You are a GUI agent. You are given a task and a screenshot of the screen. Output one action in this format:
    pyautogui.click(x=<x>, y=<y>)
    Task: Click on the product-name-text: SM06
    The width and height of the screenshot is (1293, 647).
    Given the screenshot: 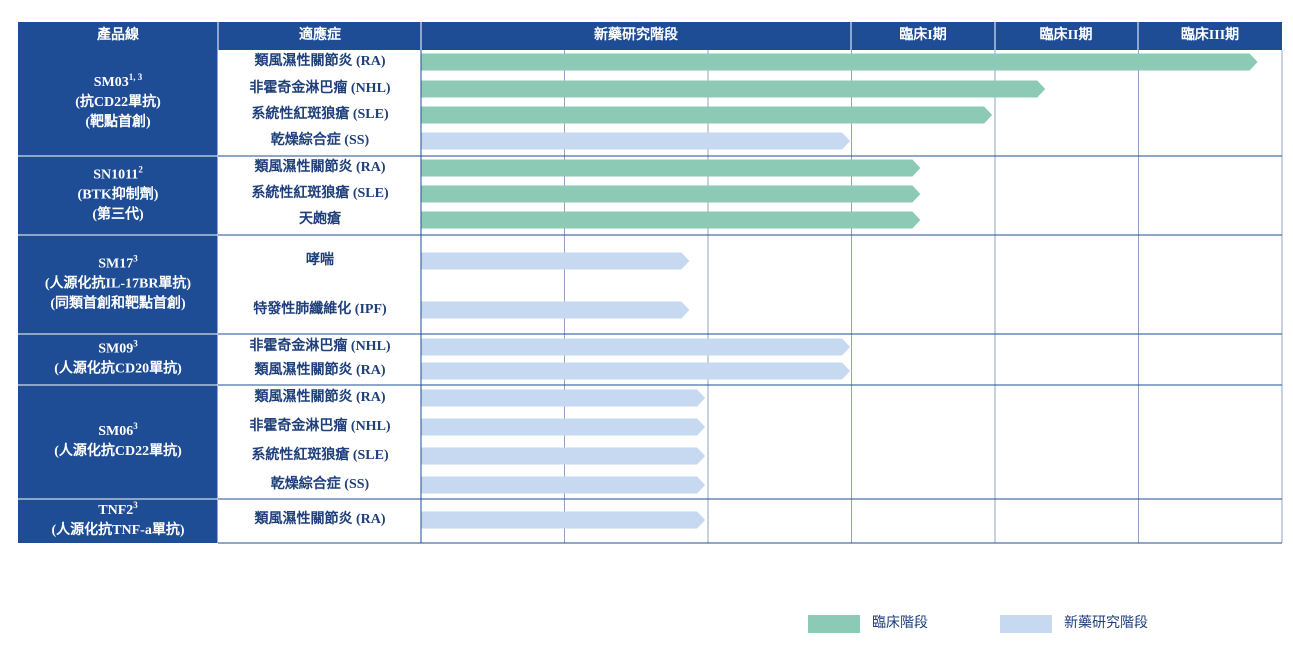 What is the action you would take?
    pyautogui.click(x=115, y=431)
    